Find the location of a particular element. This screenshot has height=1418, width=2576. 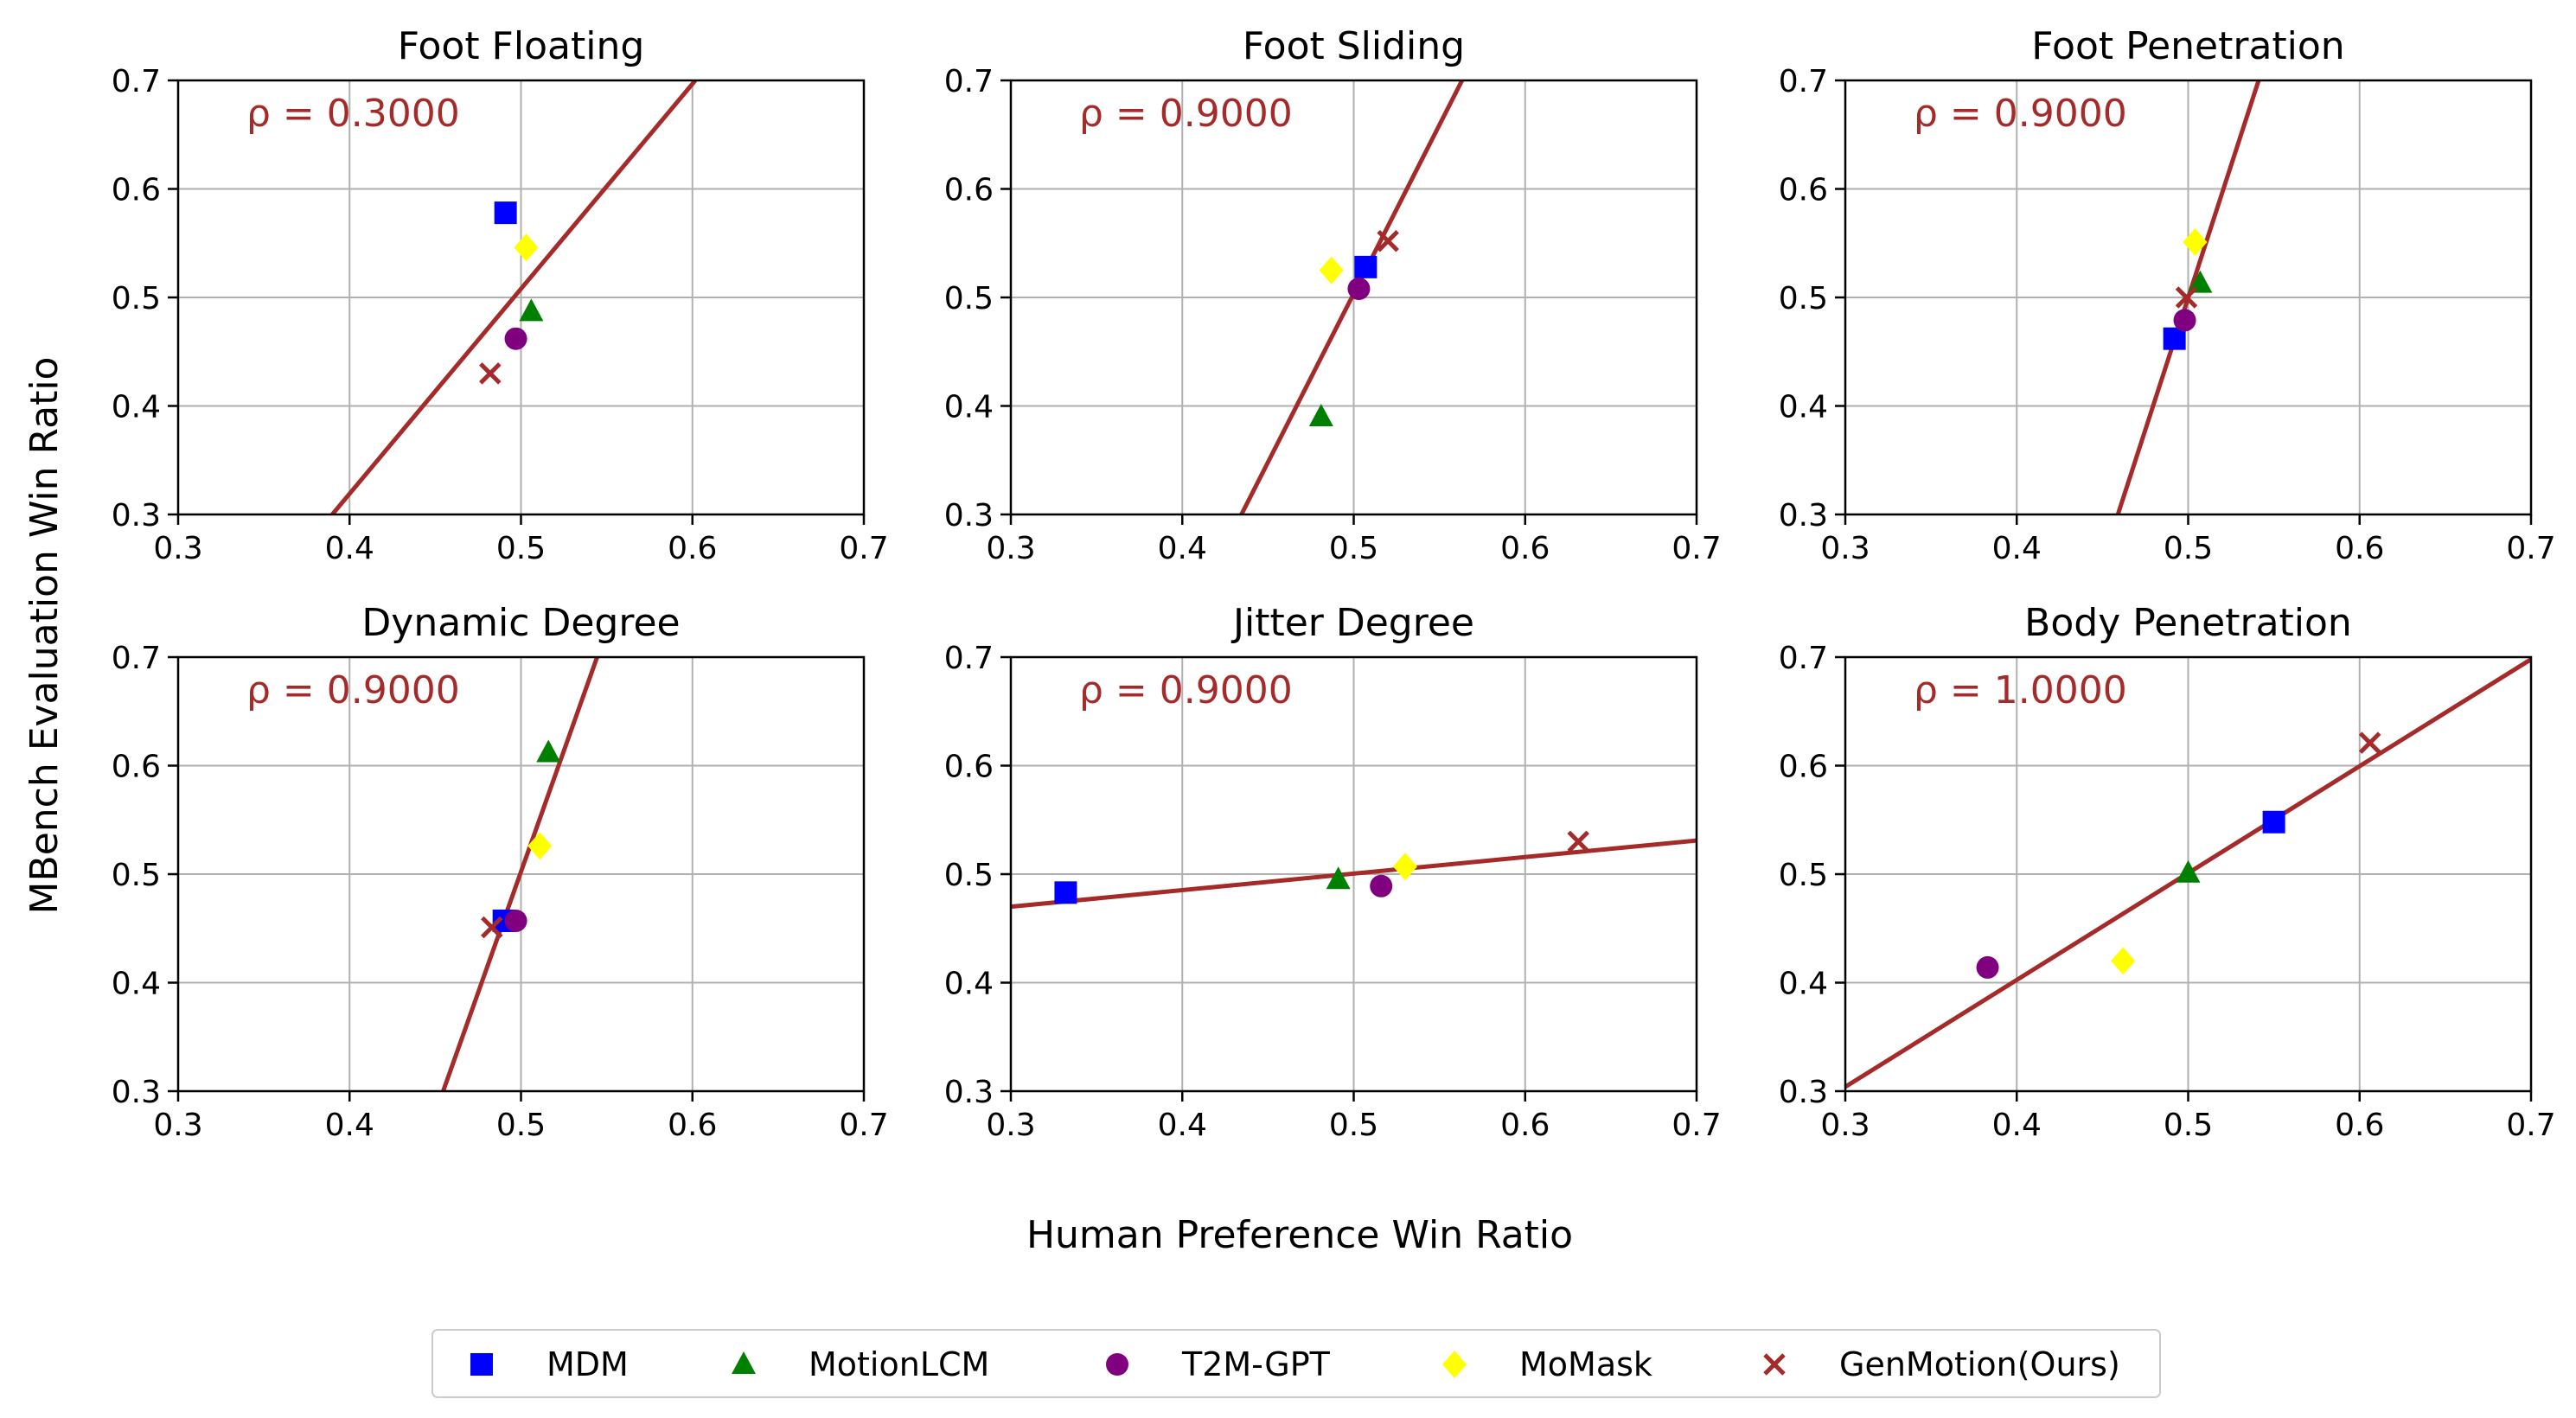

subplot-title: Foot Floating is located at coordinates (522, 46).